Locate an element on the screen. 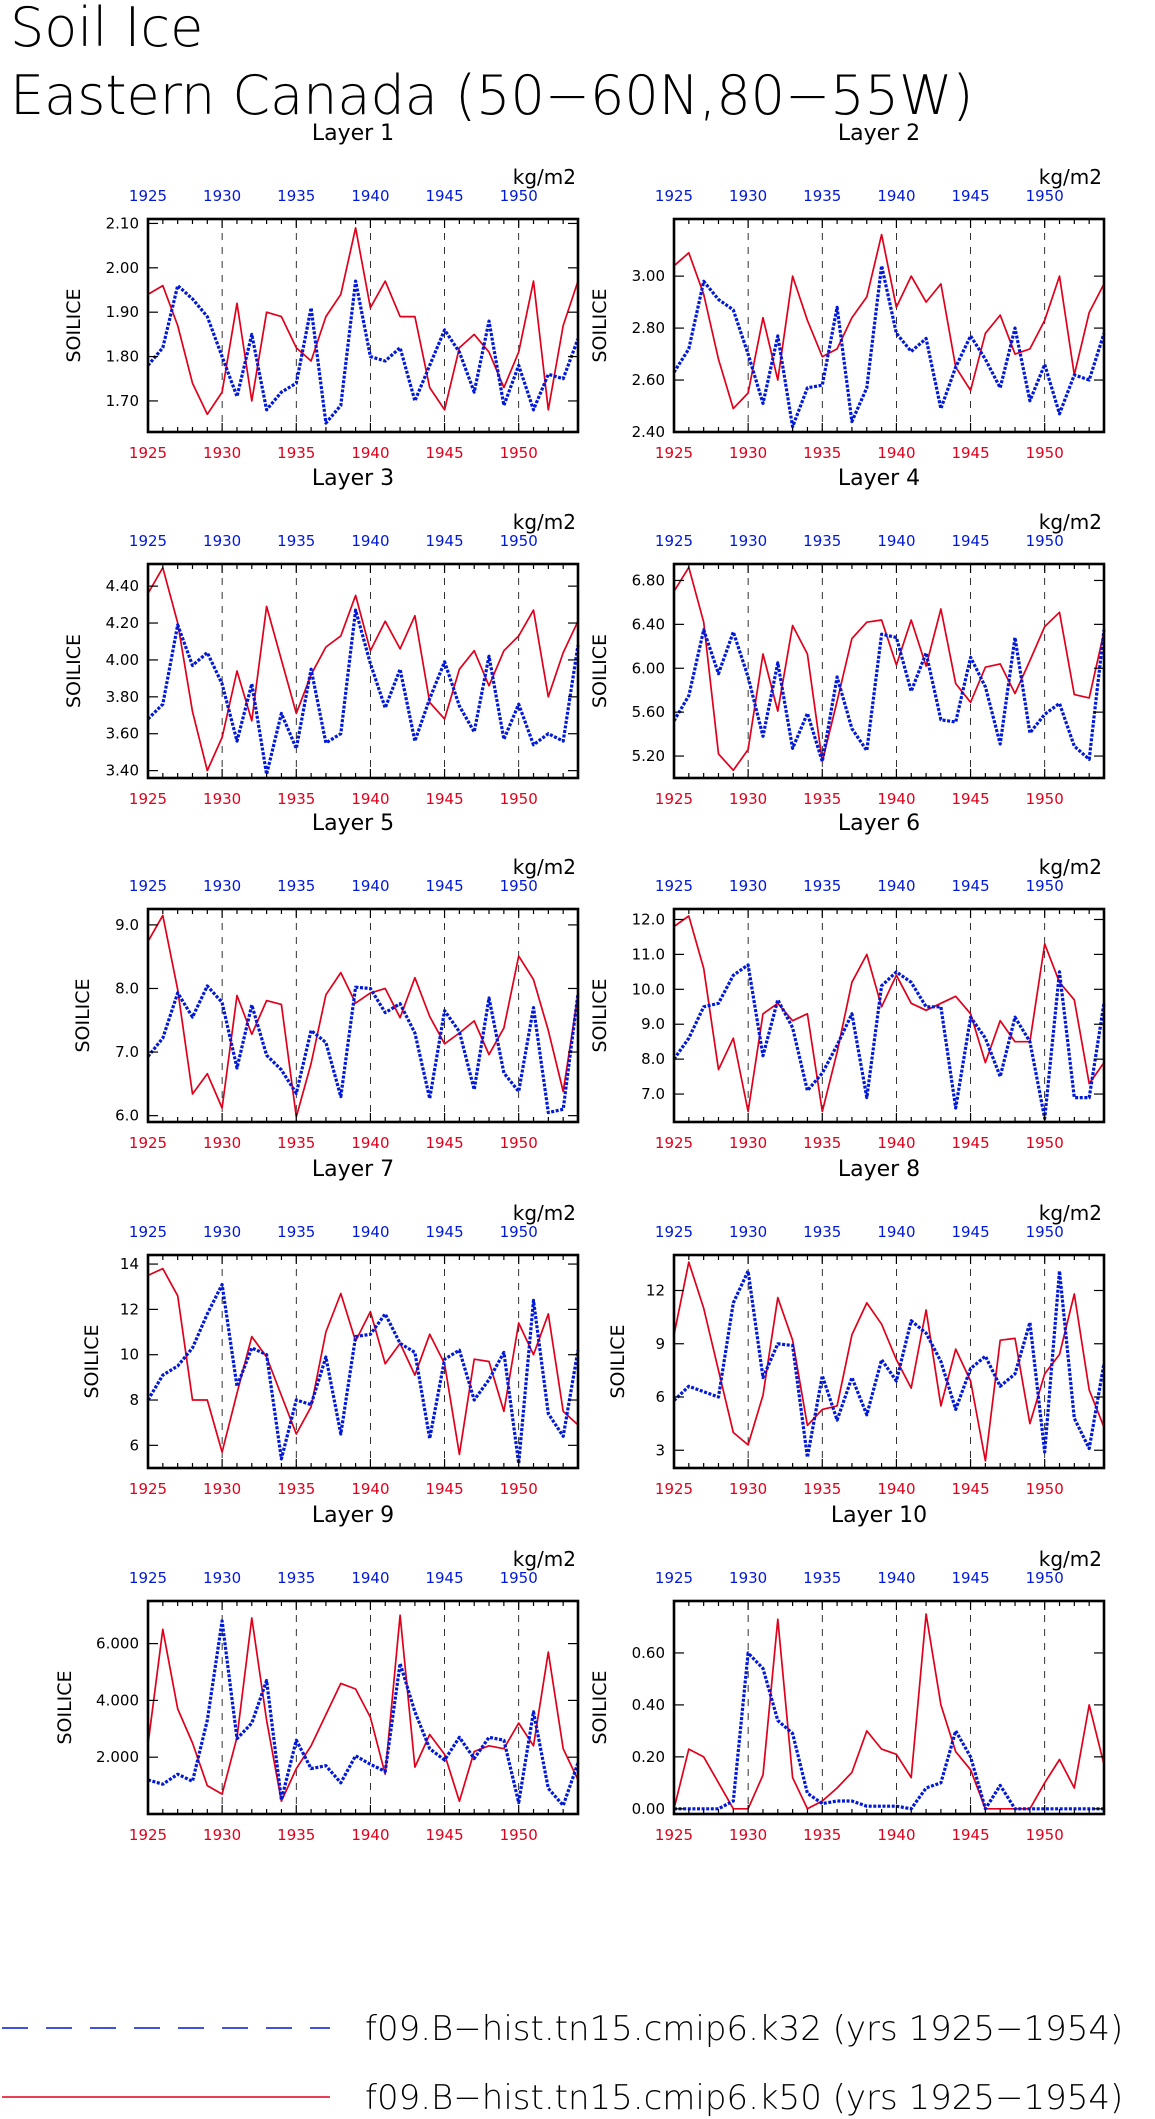 The height and width of the screenshot is (2119, 1155). panel-title: Layer 9 is located at coordinates (353, 1515).